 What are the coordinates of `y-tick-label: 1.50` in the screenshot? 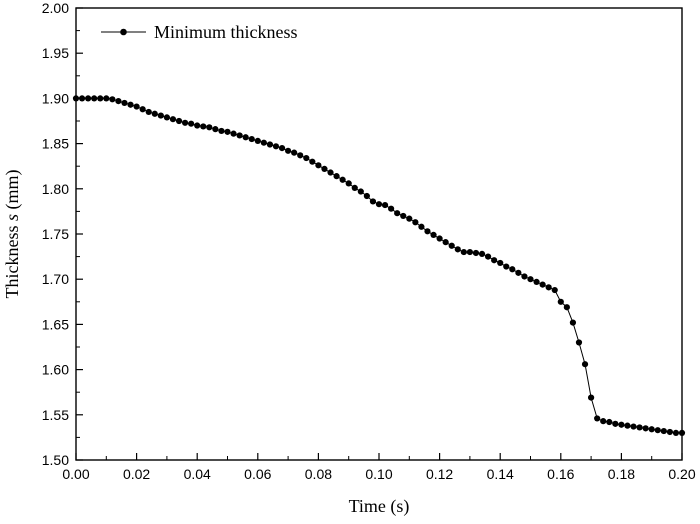 It's located at (55, 460).